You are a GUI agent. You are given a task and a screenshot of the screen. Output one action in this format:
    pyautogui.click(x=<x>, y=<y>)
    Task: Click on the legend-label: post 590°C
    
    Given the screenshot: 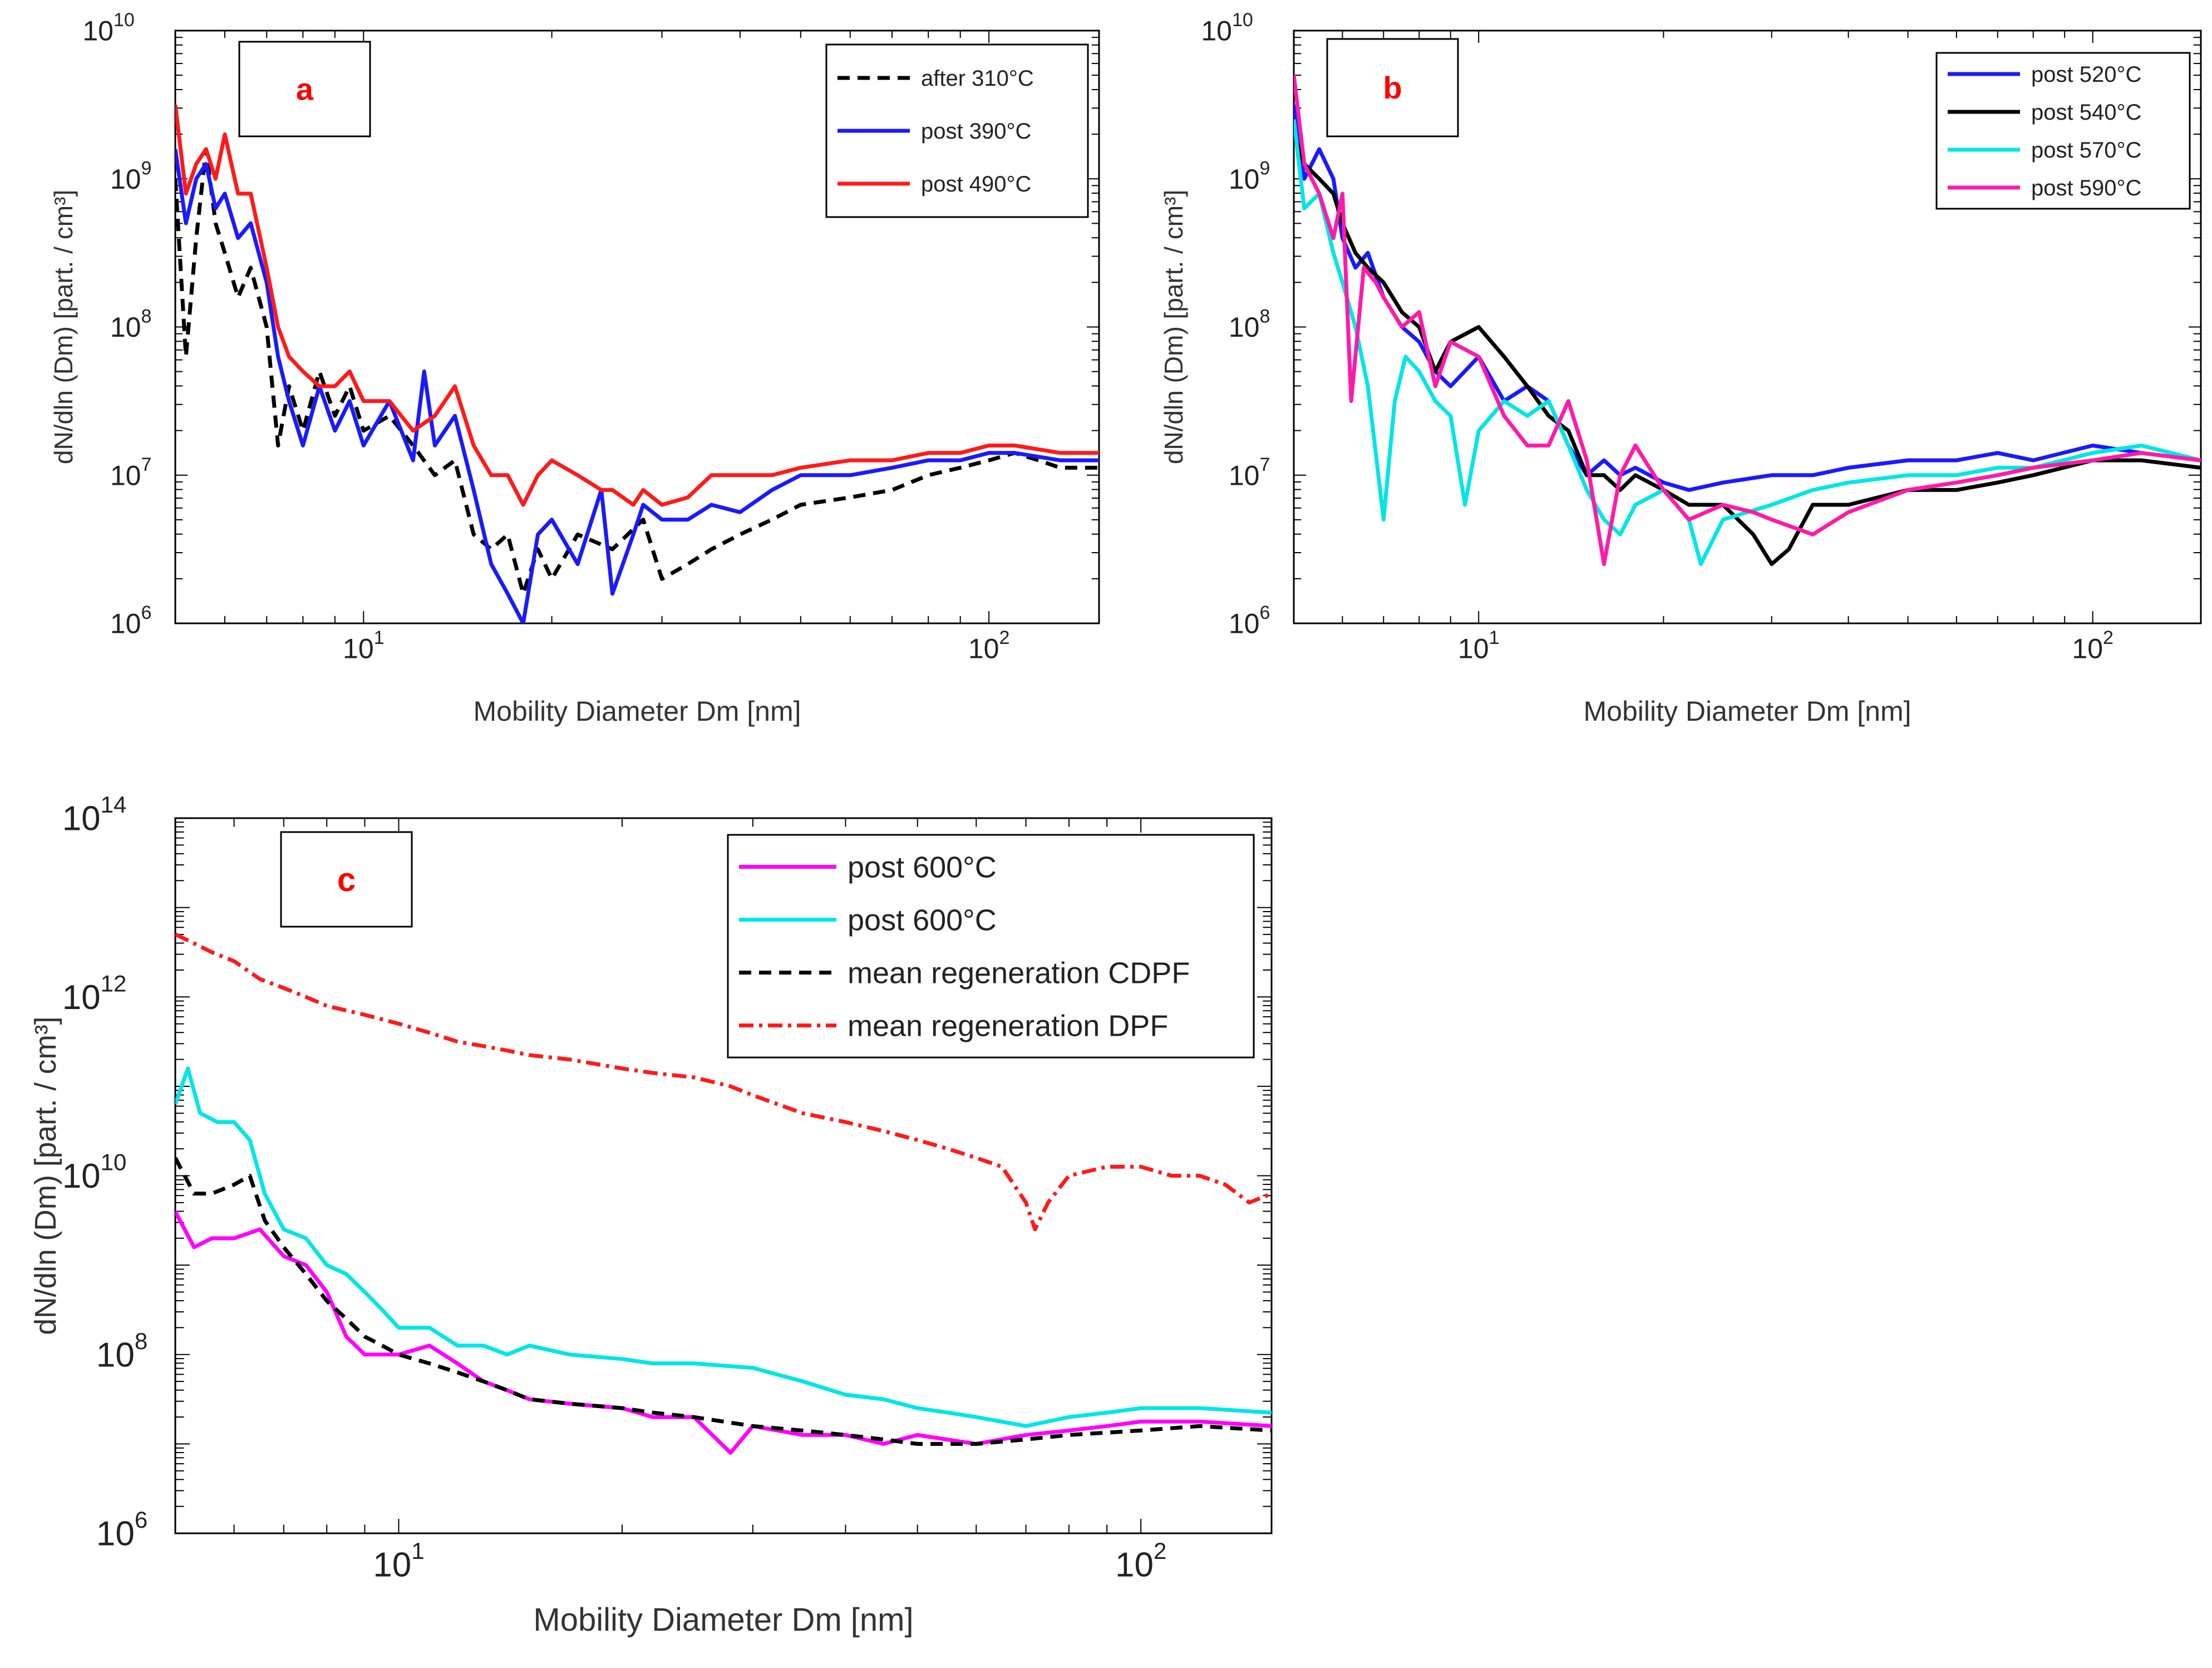 What is the action you would take?
    pyautogui.click(x=2086, y=188)
    